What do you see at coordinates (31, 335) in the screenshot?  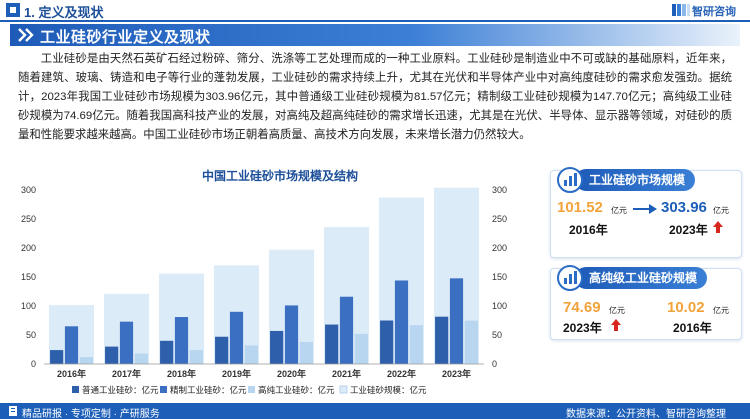 I see `y-tick-label-left: 50` at bounding box center [31, 335].